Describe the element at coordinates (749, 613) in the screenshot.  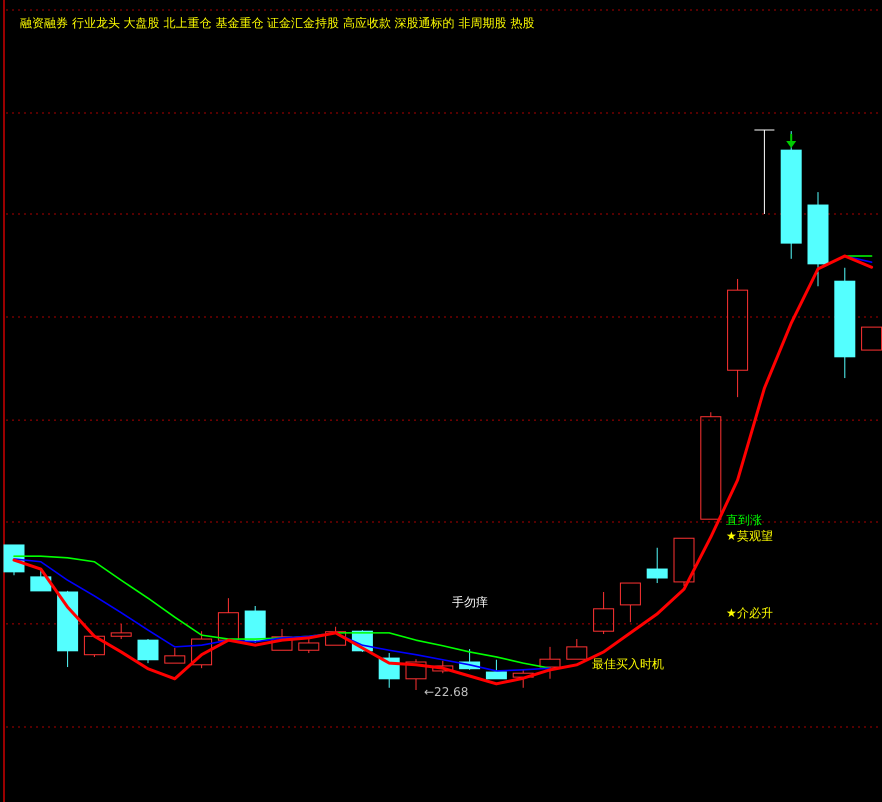
I see `annotation: ★介必升` at that location.